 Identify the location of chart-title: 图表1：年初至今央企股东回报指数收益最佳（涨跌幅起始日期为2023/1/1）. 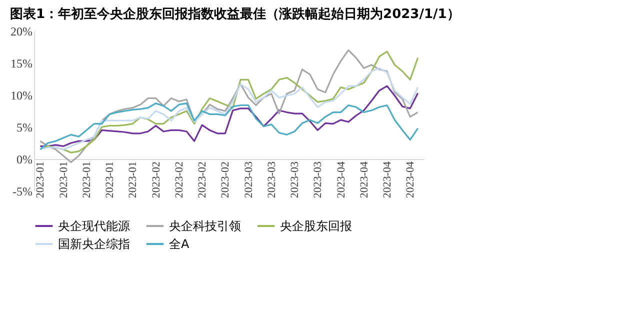
(235, 14).